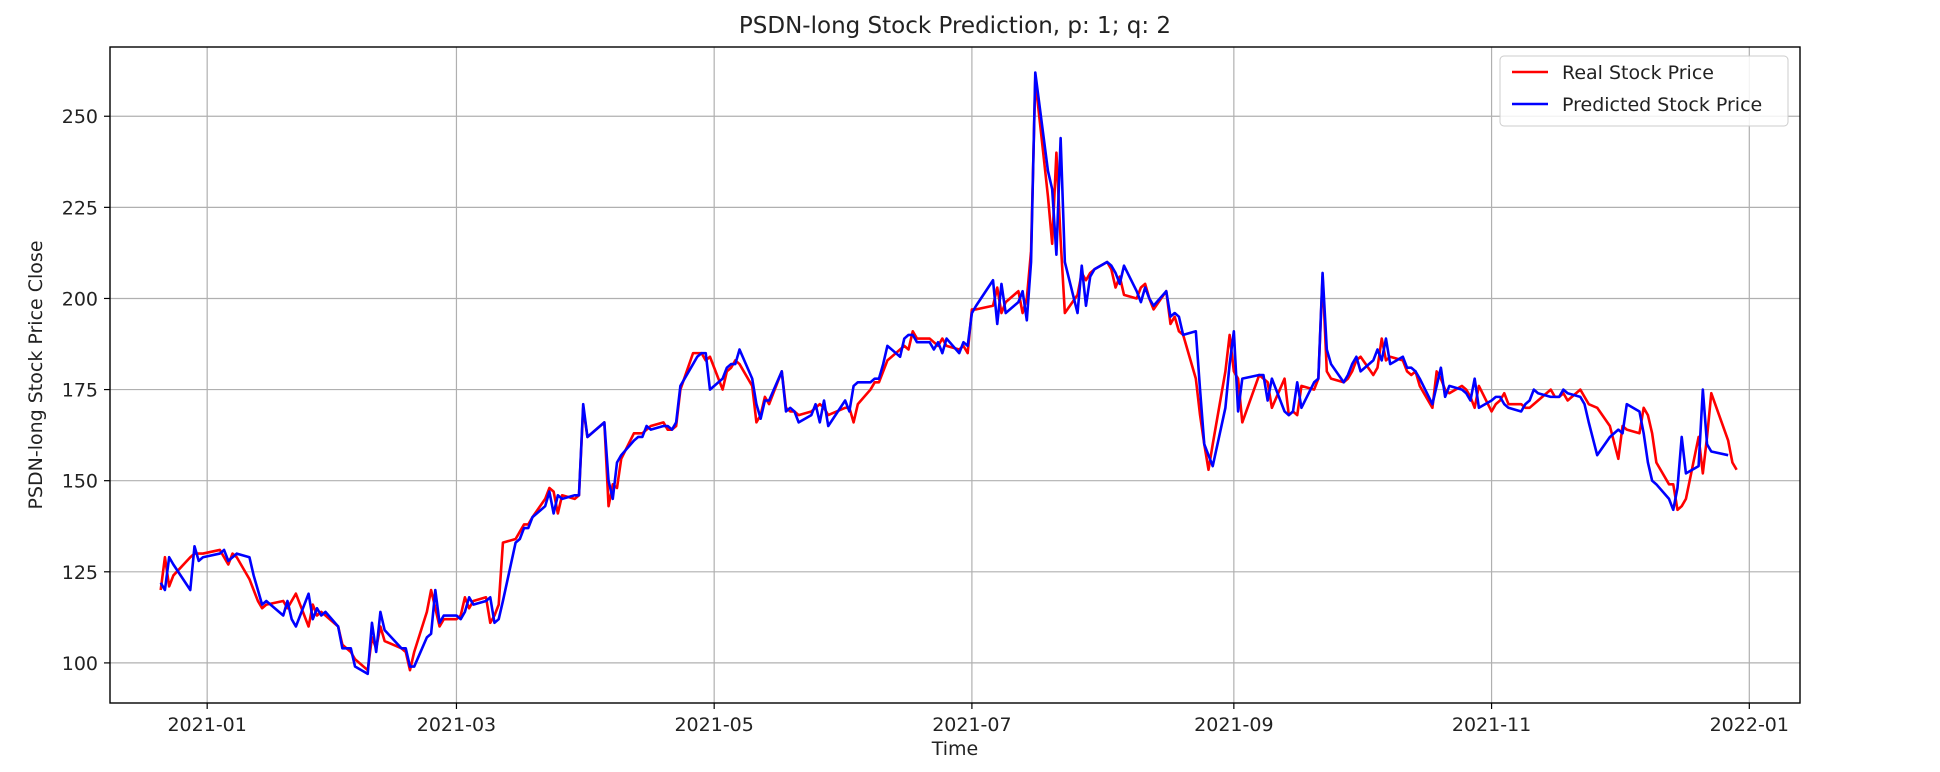  I want to click on legend-label-real: Real Stock Price, so click(1638, 73).